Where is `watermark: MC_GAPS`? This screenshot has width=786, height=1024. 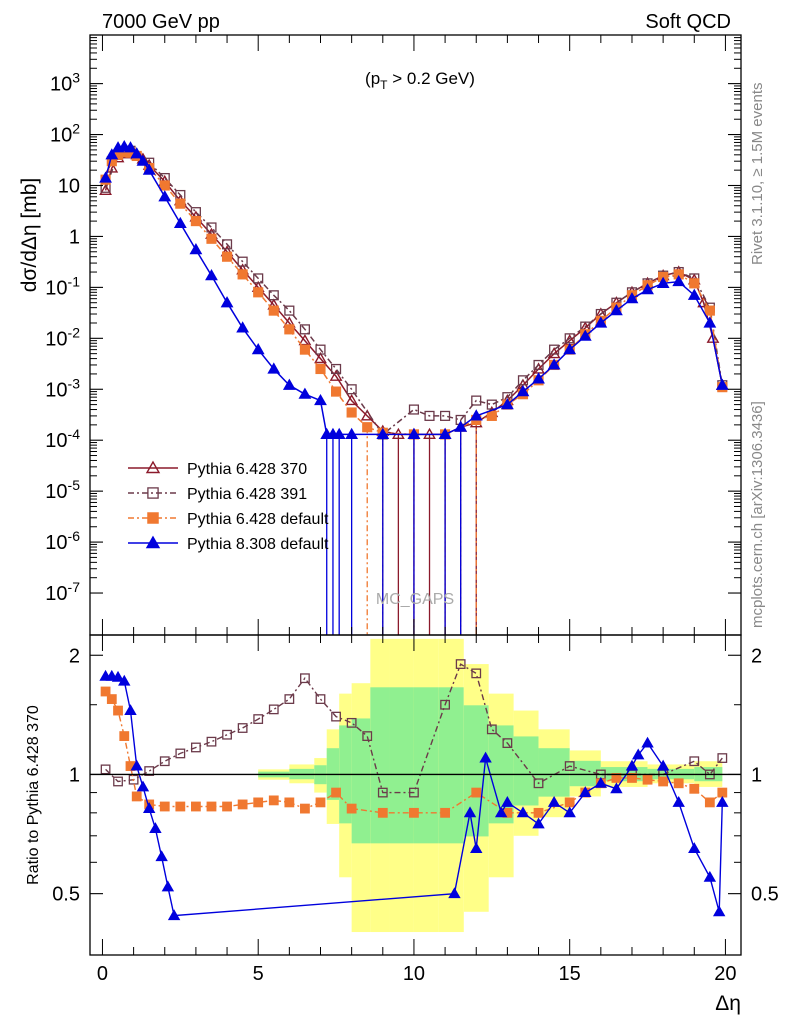 watermark: MC_GAPS is located at coordinates (415, 599).